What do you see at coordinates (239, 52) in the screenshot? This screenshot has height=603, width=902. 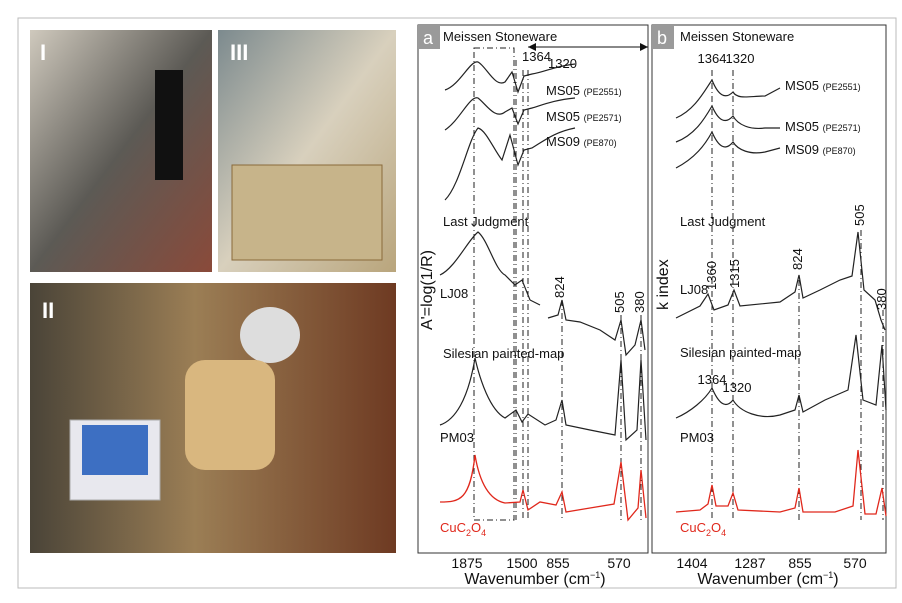 I see `photo-label: III` at bounding box center [239, 52].